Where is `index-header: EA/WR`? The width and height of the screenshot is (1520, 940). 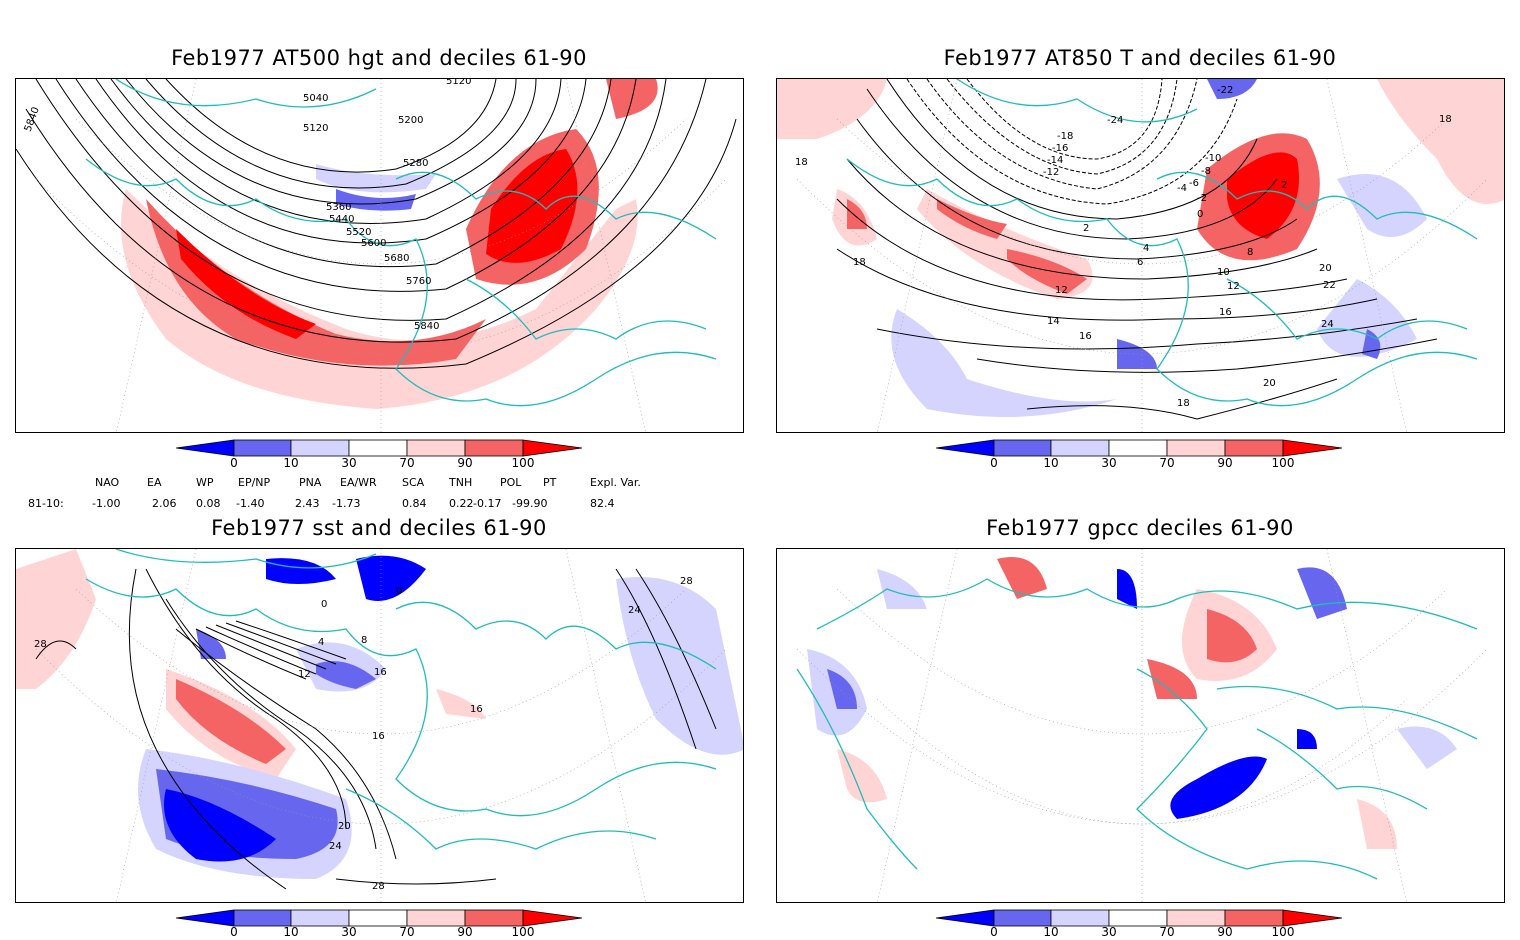 index-header: EA/WR is located at coordinates (358, 482).